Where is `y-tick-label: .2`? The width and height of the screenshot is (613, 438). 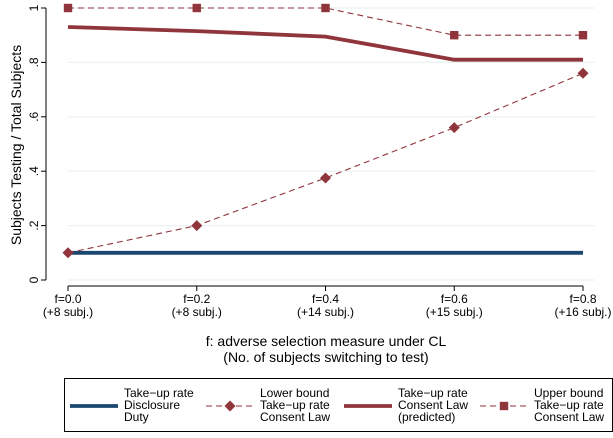
y-tick-label: .2 is located at coordinates (34, 225).